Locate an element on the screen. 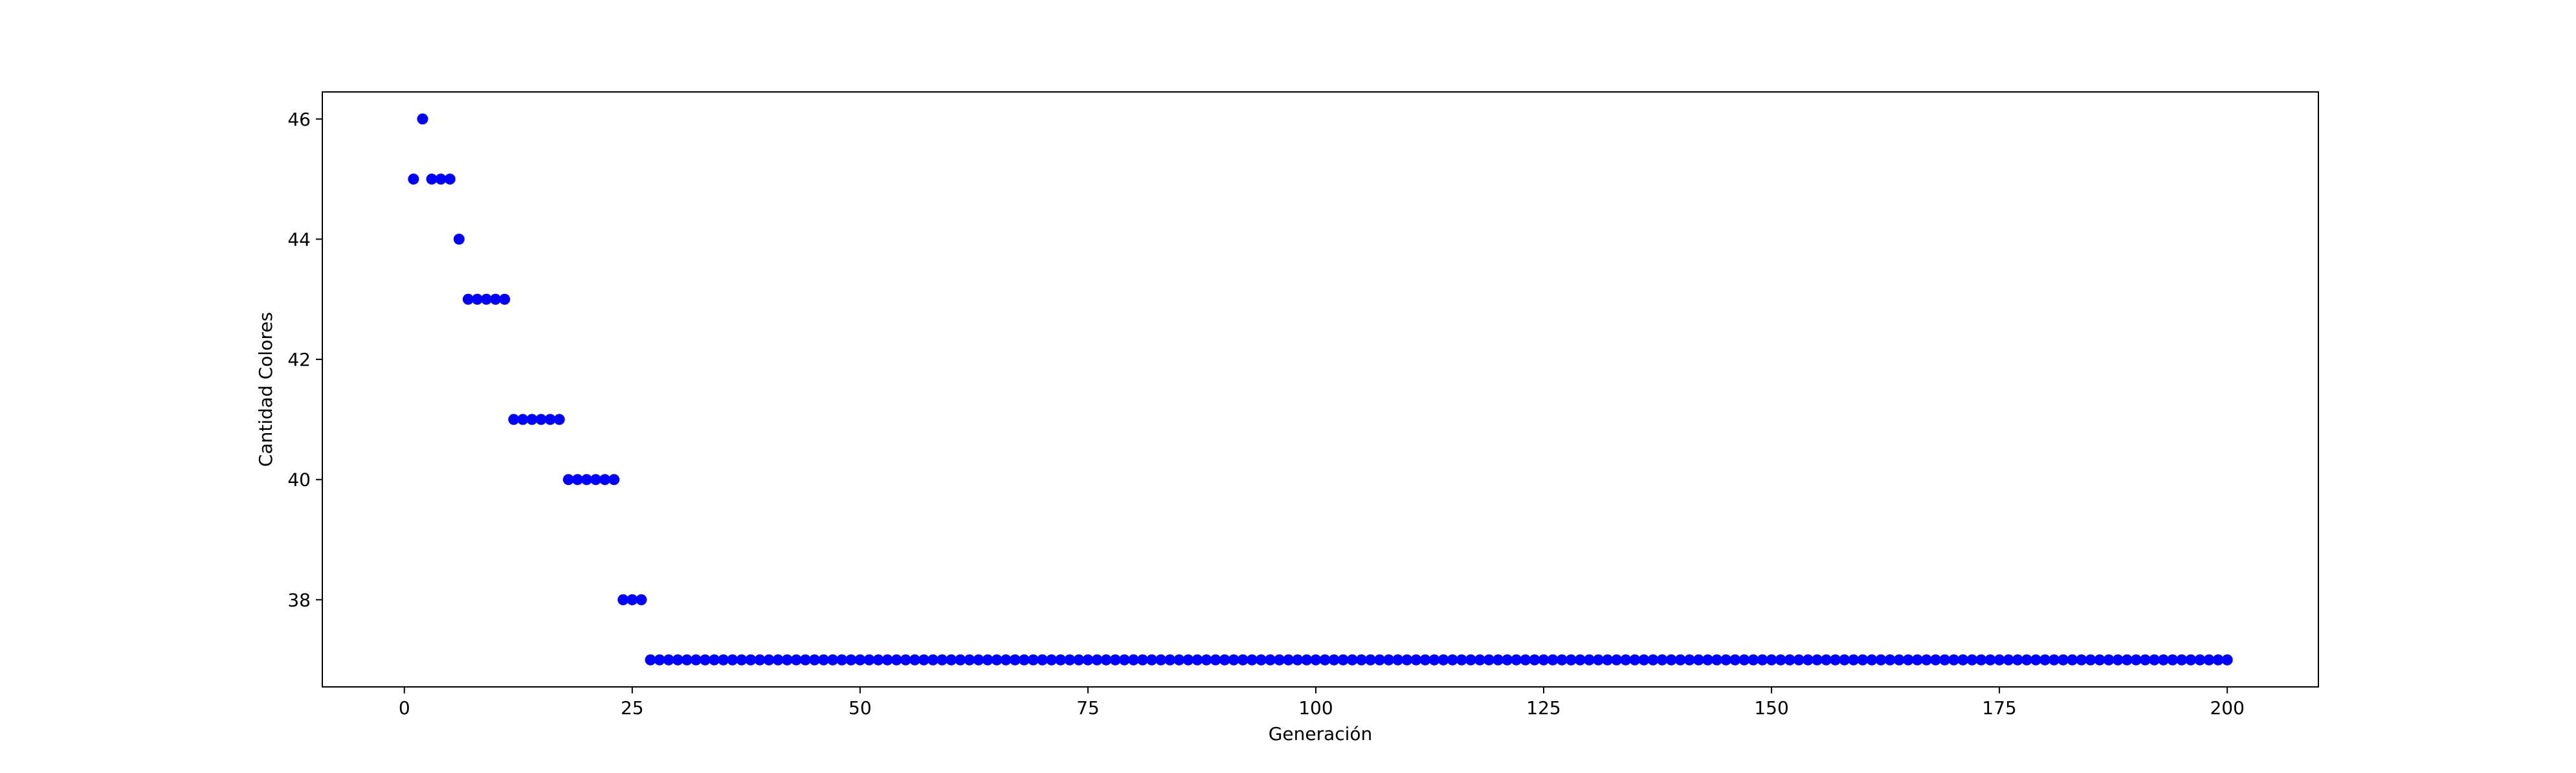 This screenshot has height=773, width=2576. x-axis-ticks: 0 25 50 75 100 125 150 175 200 is located at coordinates (1322, 703).